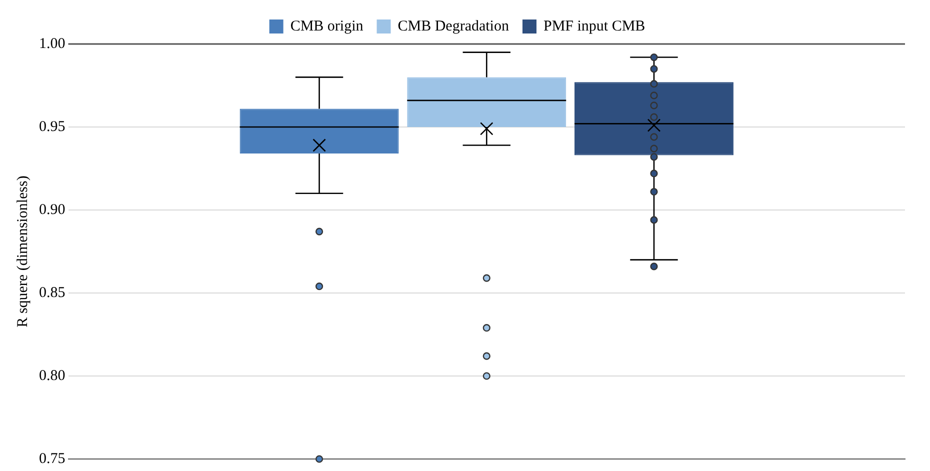 This screenshot has height=471, width=930. Describe the element at coordinates (52, 292) in the screenshot. I see `y-tick-label: 0.85` at that location.